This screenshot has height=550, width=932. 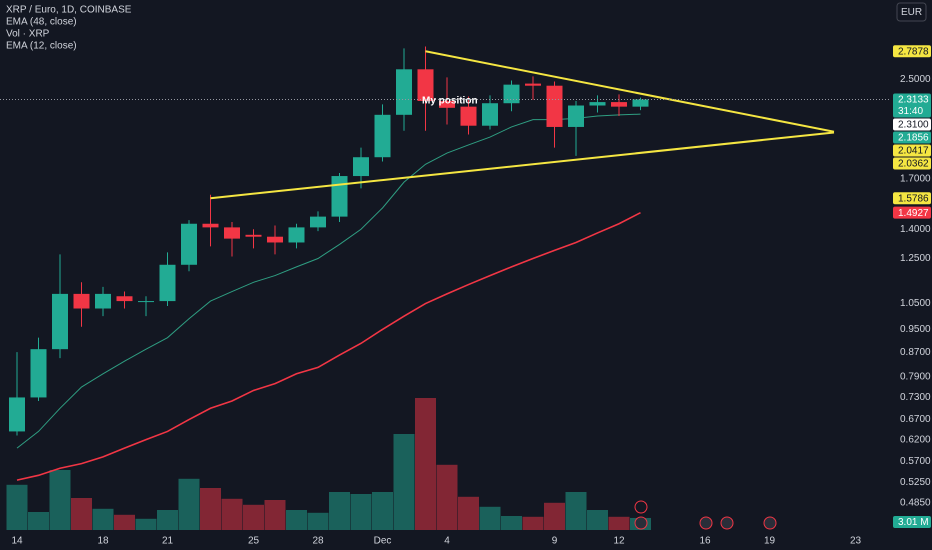 I want to click on y-tick-label: 0.5250, so click(x=915, y=482).